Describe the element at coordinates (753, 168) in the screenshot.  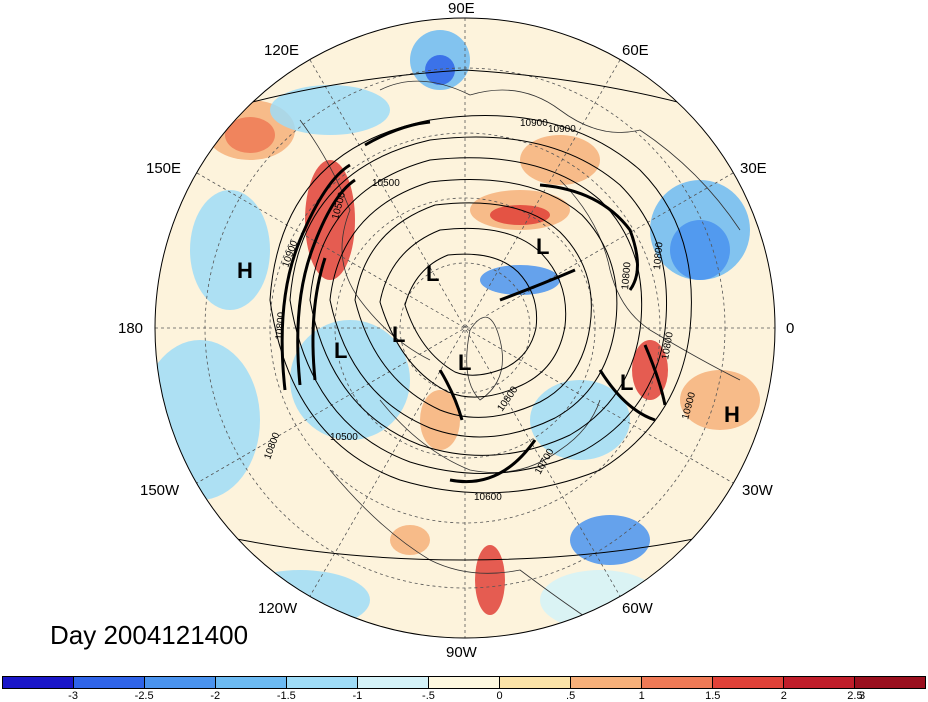
I see `lon-label-30e: 30E` at that location.